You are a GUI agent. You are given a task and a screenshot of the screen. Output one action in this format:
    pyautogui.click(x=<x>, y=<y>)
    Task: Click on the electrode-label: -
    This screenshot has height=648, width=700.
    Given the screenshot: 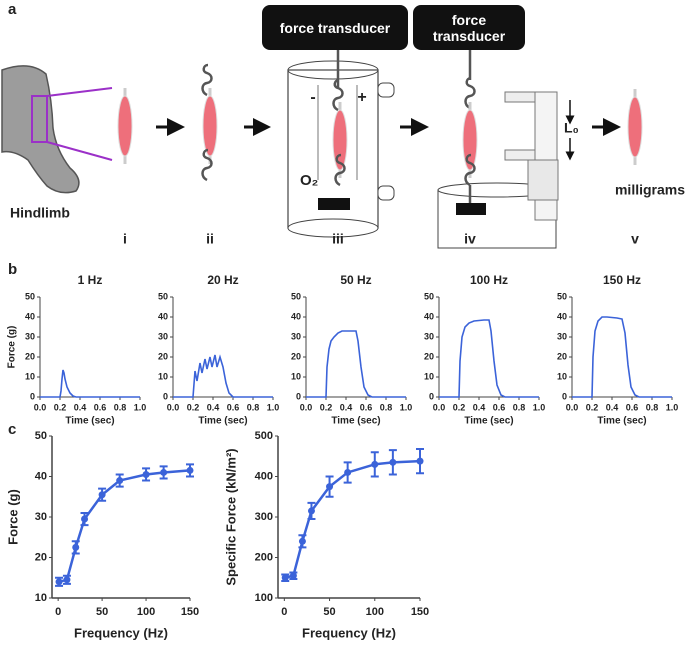 What is the action you would take?
    pyautogui.click(x=312, y=97)
    